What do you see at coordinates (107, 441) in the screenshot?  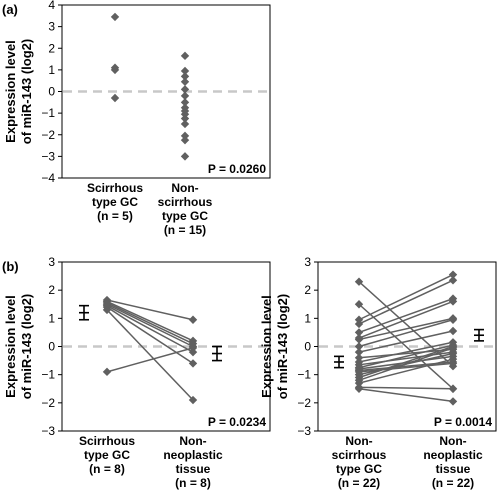 I see `category-label-0-line-0: Scirrhous` at bounding box center [107, 441].